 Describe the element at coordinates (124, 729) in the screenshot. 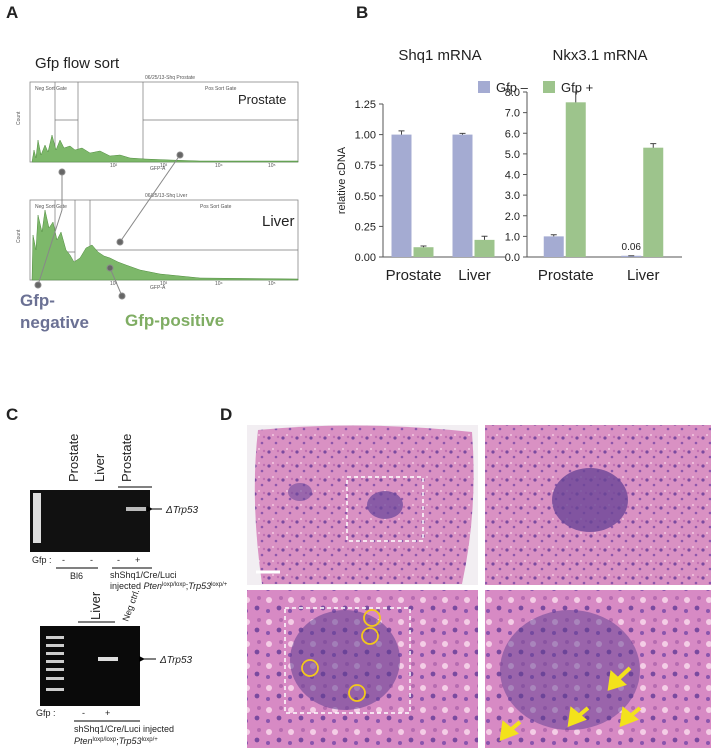

I see `group-label: shShq1/Cre/Luci injected` at that location.